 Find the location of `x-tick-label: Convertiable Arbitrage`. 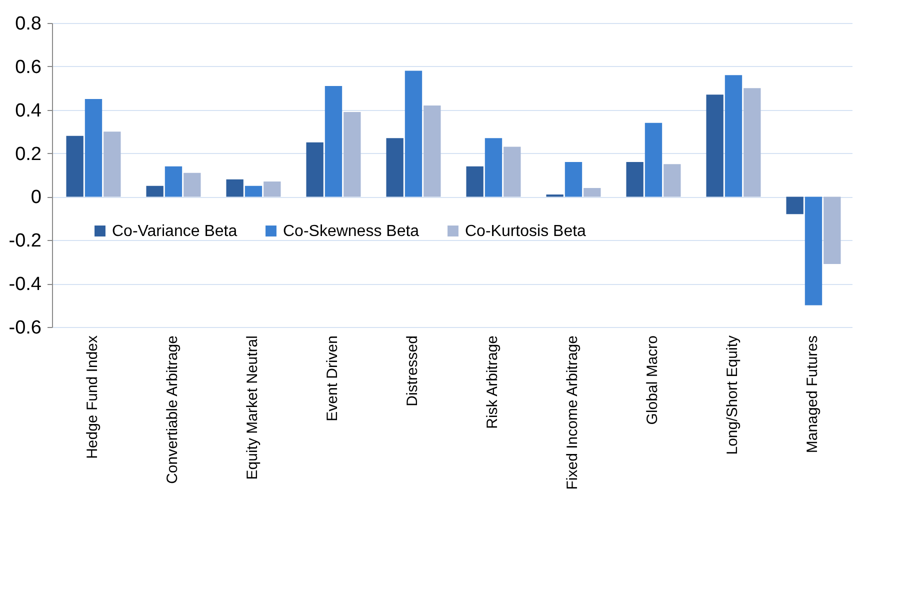

x-tick-label: Convertiable Arbitrage is located at coordinates (172, 410).